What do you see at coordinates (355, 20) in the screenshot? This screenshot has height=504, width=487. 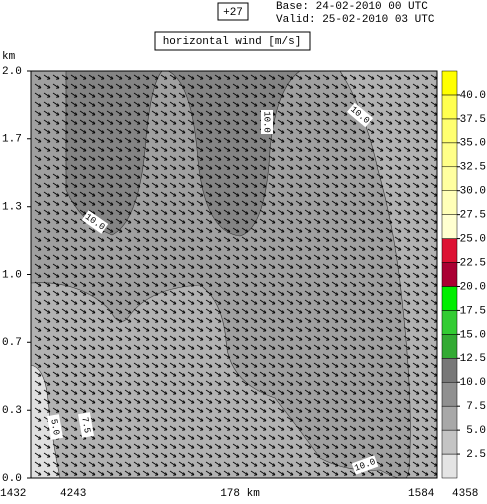 I see `valid-time: Valid: 25-02-2010 03 UTC` at bounding box center [355, 20].